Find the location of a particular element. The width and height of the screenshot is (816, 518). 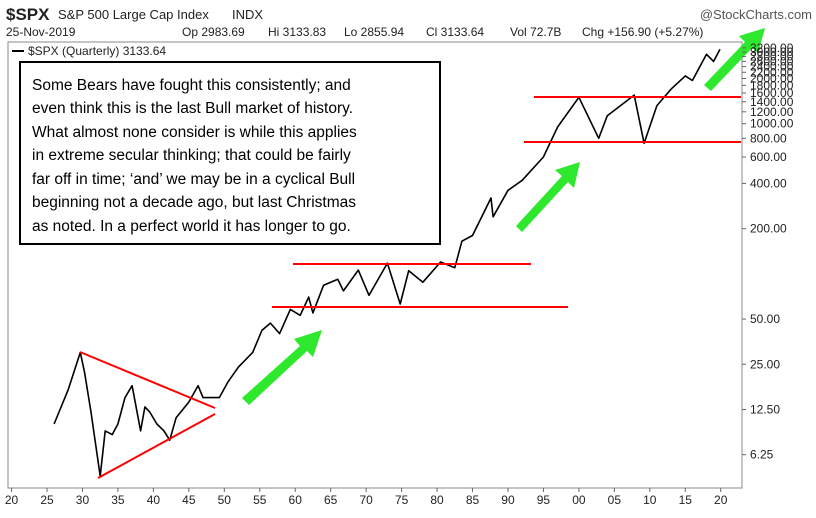

y-tick-label: 400.00 is located at coordinates (768, 183).